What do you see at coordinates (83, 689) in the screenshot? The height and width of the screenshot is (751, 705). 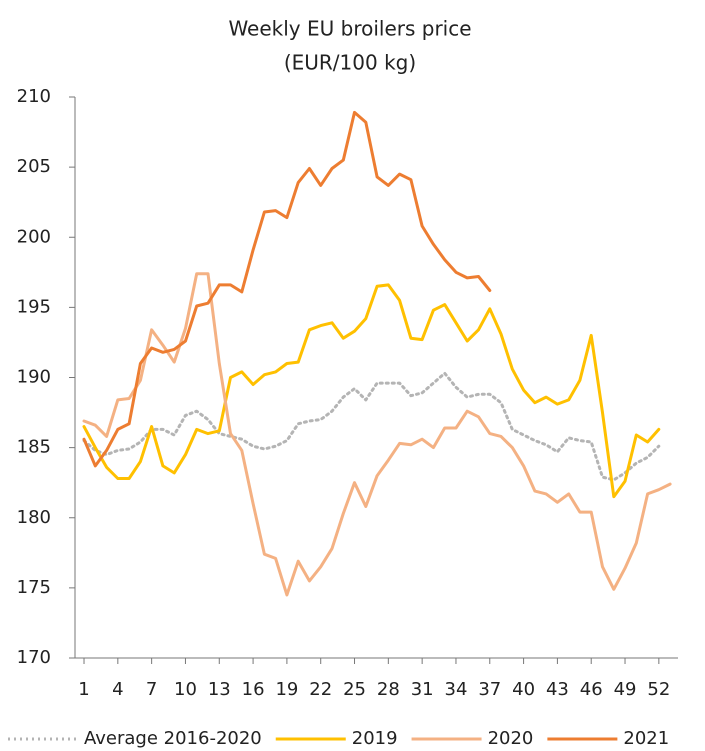 I see `x-tick-label: 1` at bounding box center [83, 689].